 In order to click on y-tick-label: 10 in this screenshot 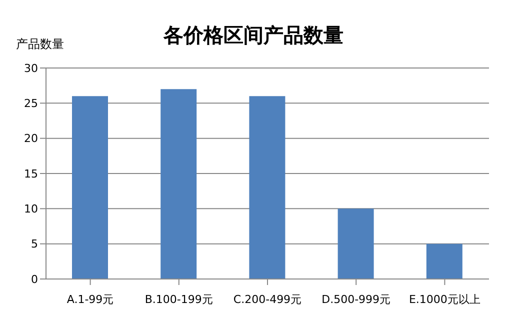, I will do `click(31, 209)`.